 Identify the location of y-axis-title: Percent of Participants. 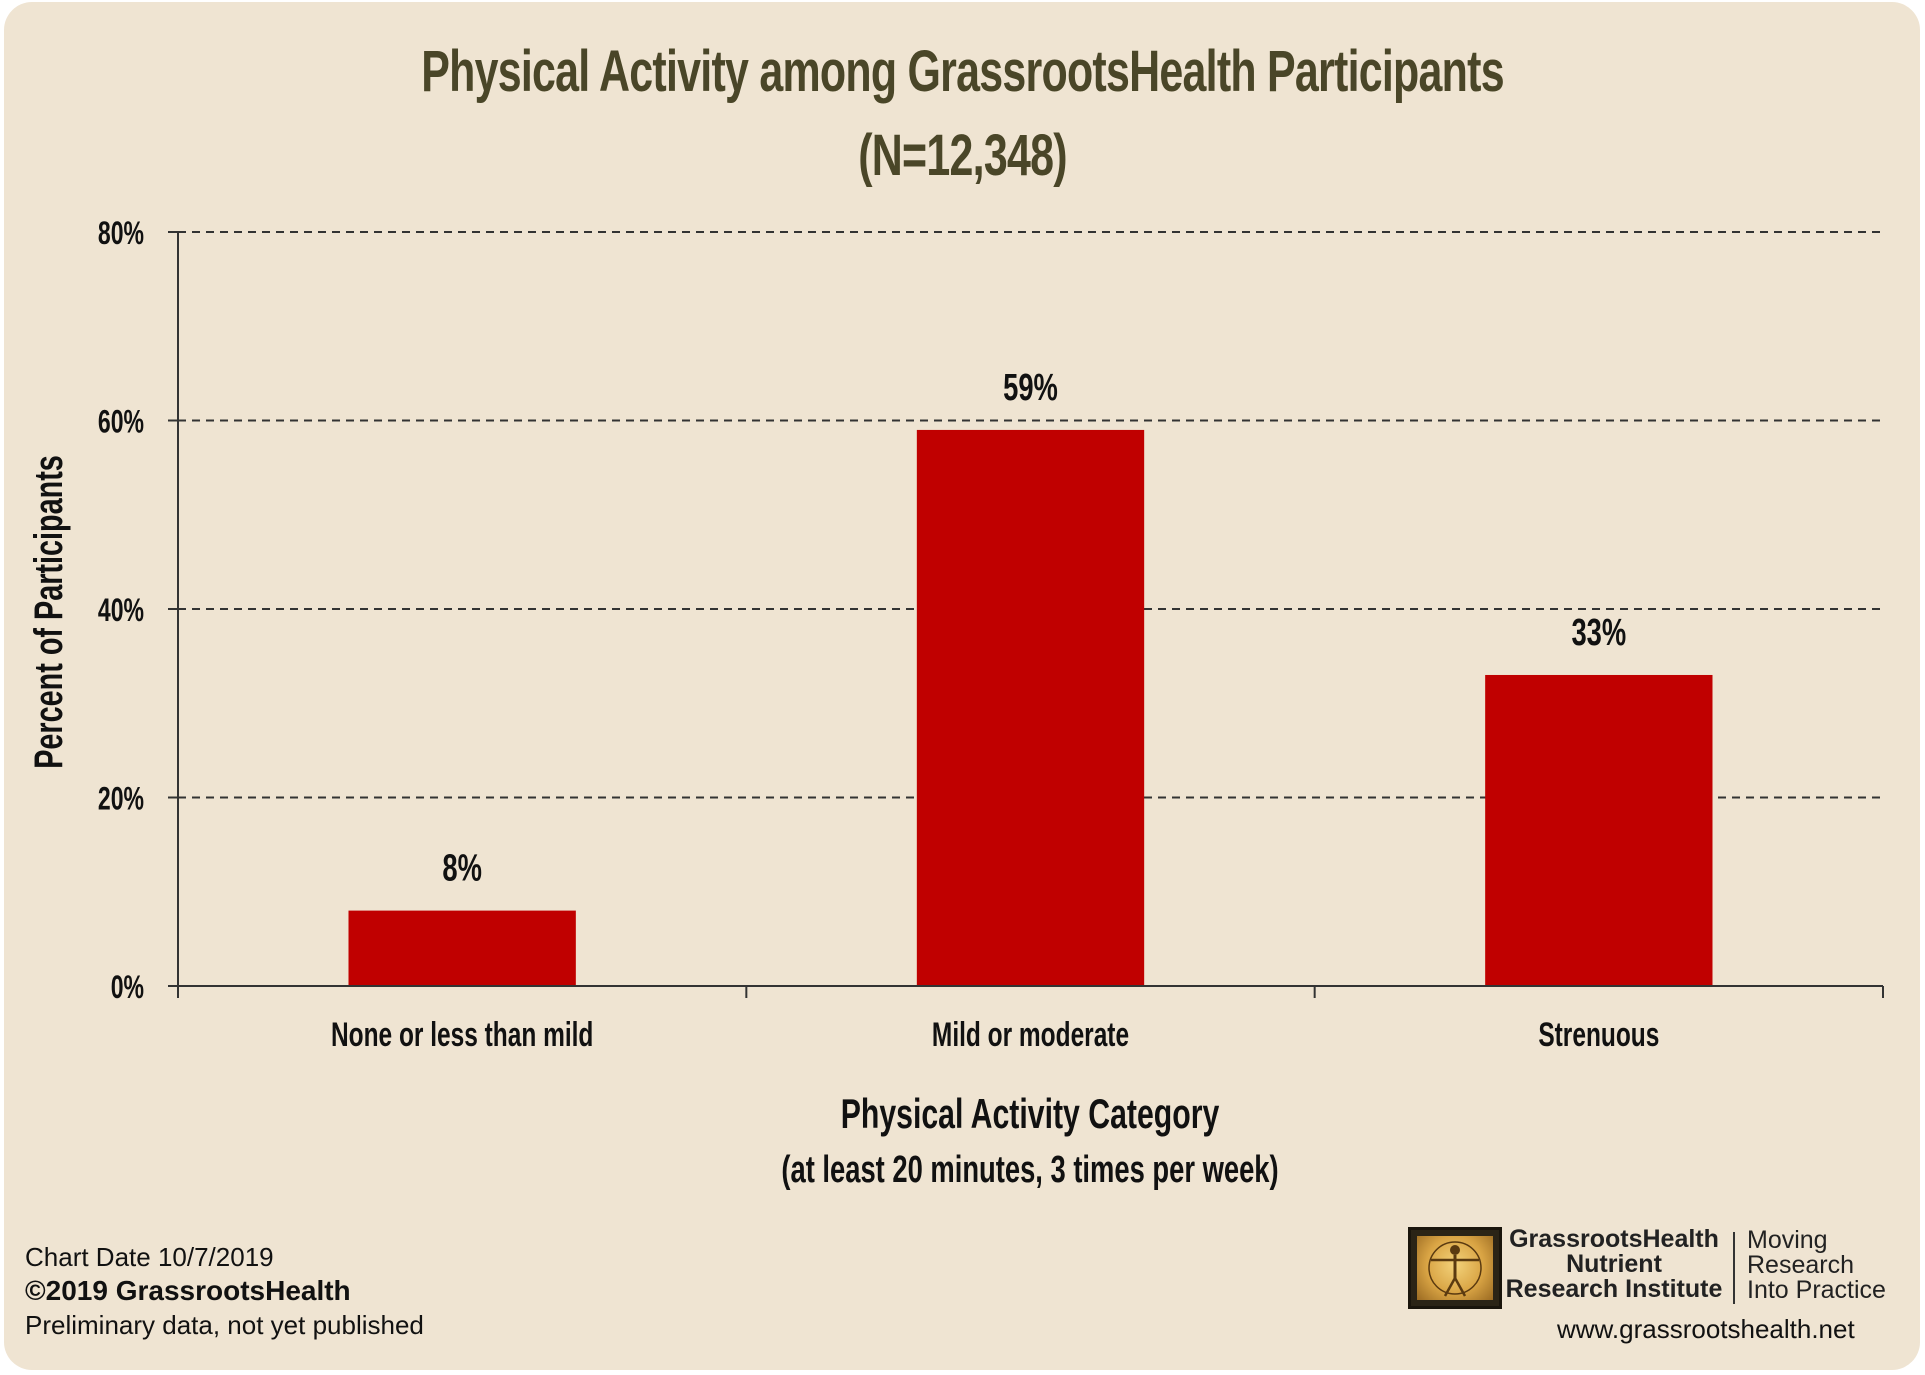
(48, 612).